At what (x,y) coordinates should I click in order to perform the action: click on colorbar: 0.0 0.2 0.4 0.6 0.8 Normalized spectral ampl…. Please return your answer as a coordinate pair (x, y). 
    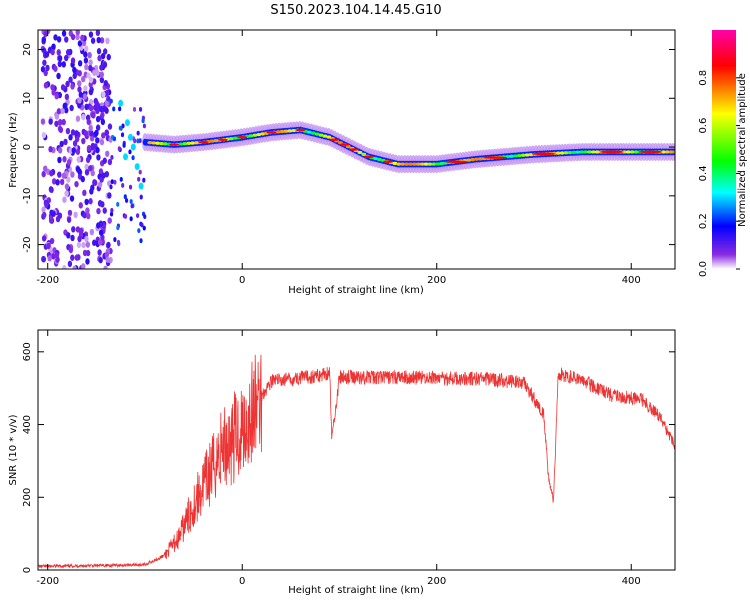
    Looking at the image, I should click on (723, 153).